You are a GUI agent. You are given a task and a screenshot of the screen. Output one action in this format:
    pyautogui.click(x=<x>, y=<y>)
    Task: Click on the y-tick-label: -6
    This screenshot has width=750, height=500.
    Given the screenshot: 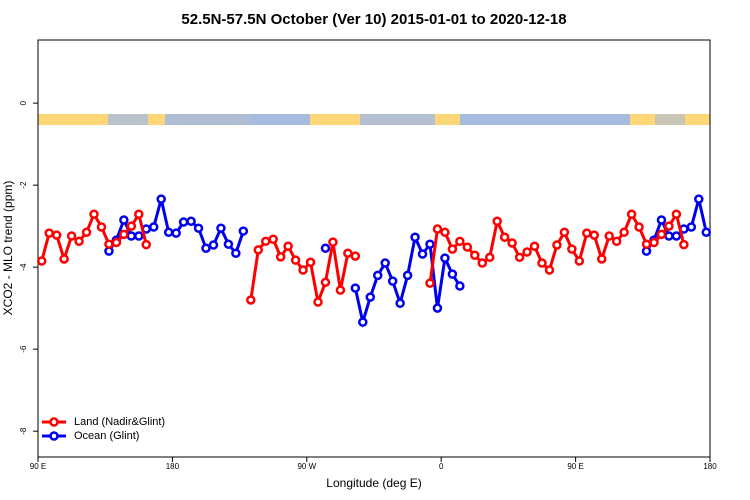 What is the action you would take?
    pyautogui.click(x=23, y=349)
    